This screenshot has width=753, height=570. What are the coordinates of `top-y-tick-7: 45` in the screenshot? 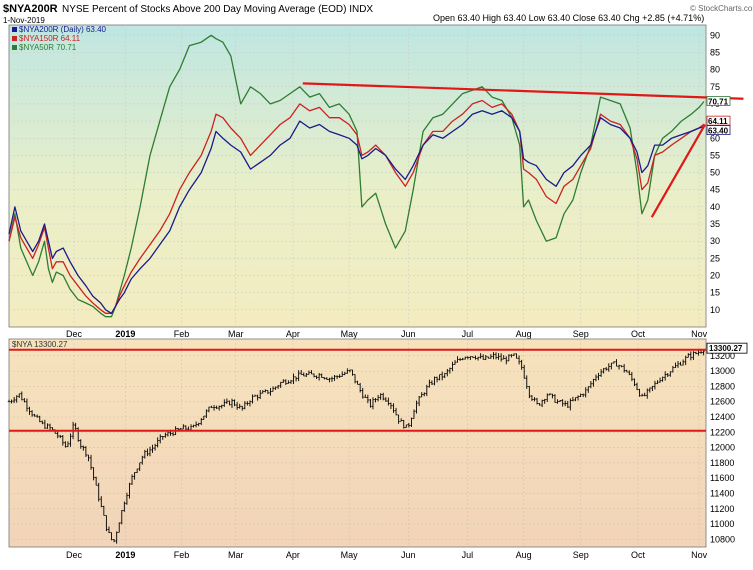 It's located at (715, 190).